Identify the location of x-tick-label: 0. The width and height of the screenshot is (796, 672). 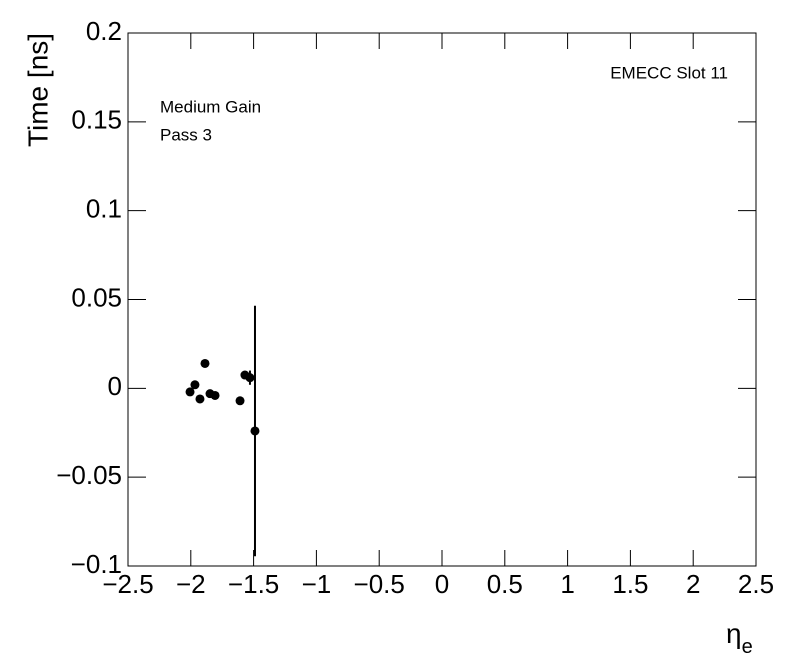
(442, 584).